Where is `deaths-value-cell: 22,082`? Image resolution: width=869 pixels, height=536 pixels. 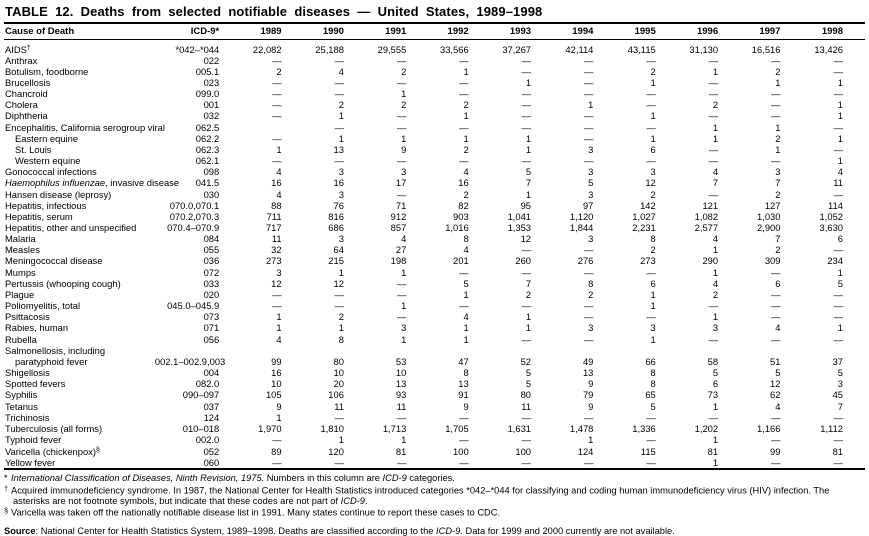
deaths-value-cell: 22,082 is located at coordinates (267, 49).